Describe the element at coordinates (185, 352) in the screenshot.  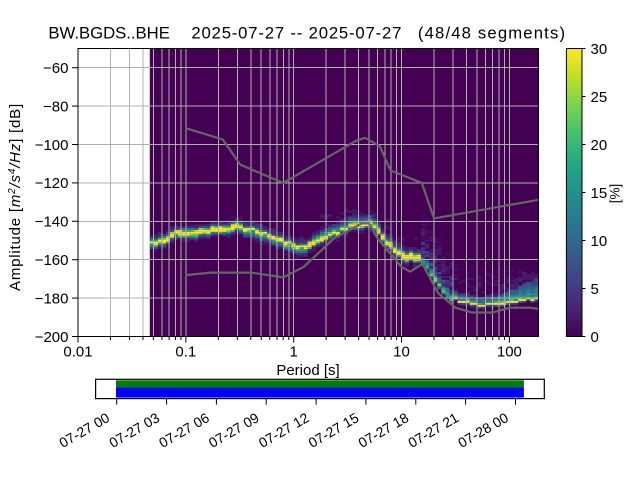
I see `svg-text: 0.1` at that location.